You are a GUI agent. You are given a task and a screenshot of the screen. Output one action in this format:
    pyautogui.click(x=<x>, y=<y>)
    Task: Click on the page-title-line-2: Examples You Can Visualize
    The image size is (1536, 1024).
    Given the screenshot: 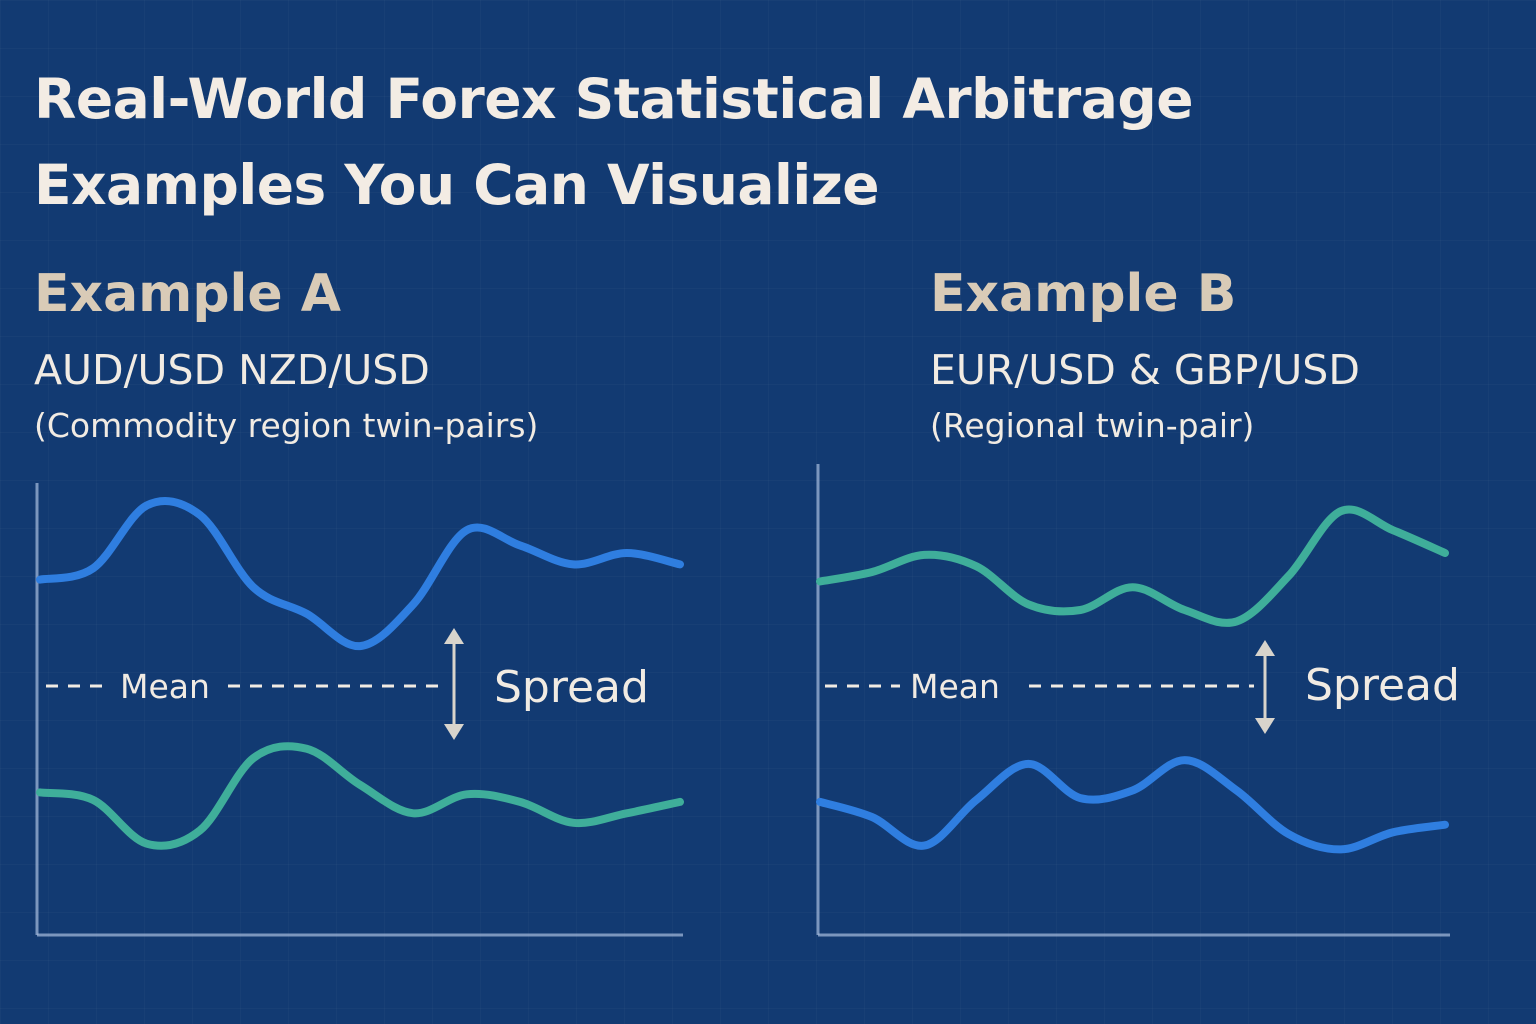 What is the action you would take?
    pyautogui.click(x=457, y=185)
    